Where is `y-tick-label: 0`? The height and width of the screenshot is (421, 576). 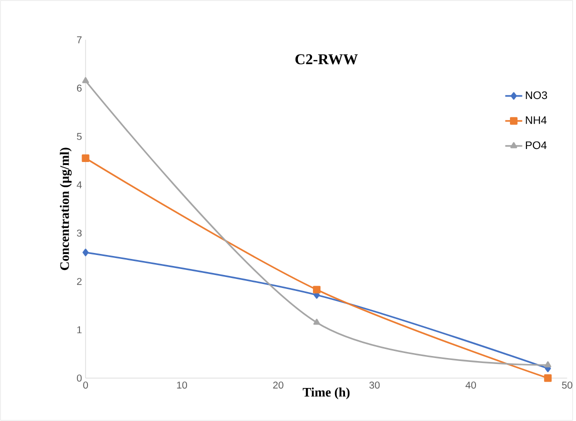 y-tick-label: 0 is located at coordinates (79, 378).